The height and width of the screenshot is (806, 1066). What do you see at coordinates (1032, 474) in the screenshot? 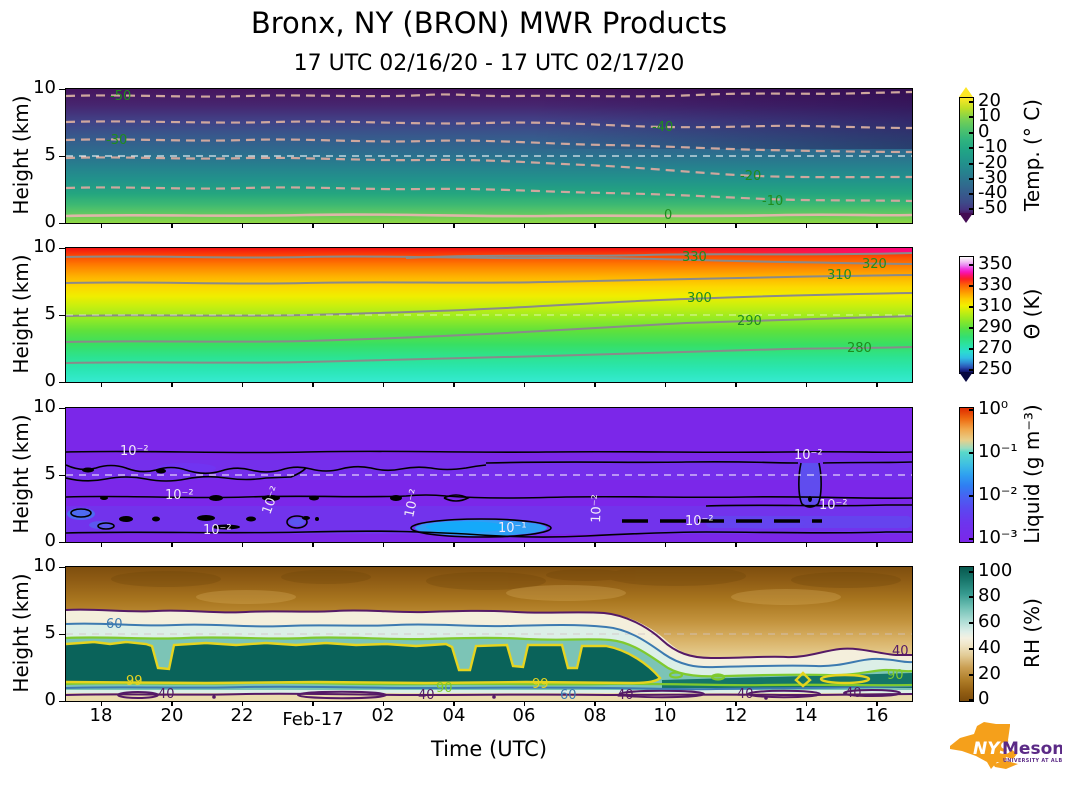
I see `liquid-colorbar-label: Liquid (g m⁻³)` at bounding box center [1032, 474].